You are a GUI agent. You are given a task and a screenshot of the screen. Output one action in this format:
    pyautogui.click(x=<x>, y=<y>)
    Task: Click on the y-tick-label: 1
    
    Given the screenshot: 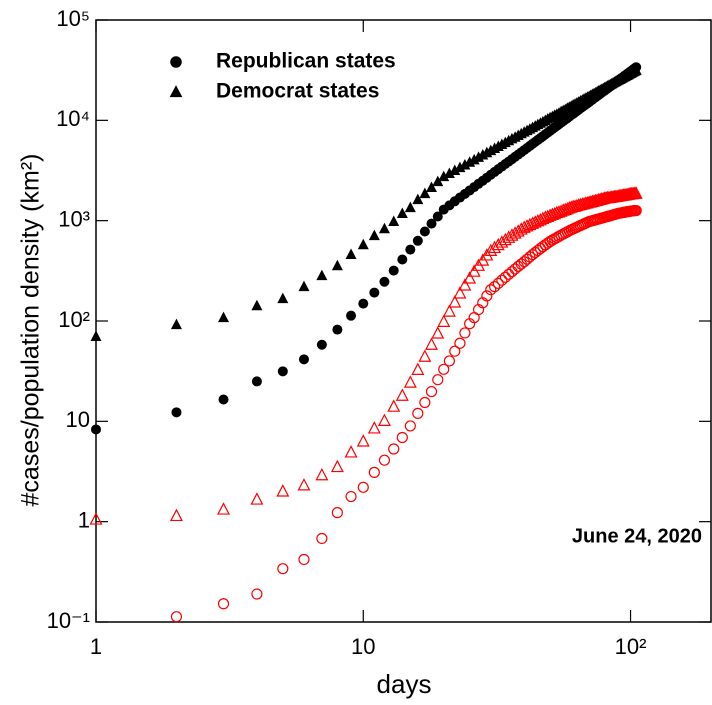 What is the action you would take?
    pyautogui.click(x=84, y=519)
    